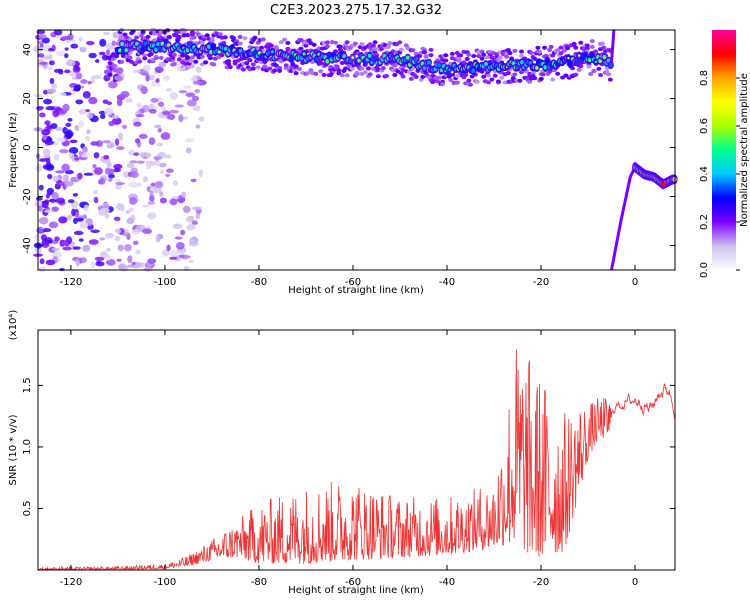 This screenshot has width=750, height=600. What do you see at coordinates (724, 150) in the screenshot?
I see `colorbar-gradient` at bounding box center [724, 150].